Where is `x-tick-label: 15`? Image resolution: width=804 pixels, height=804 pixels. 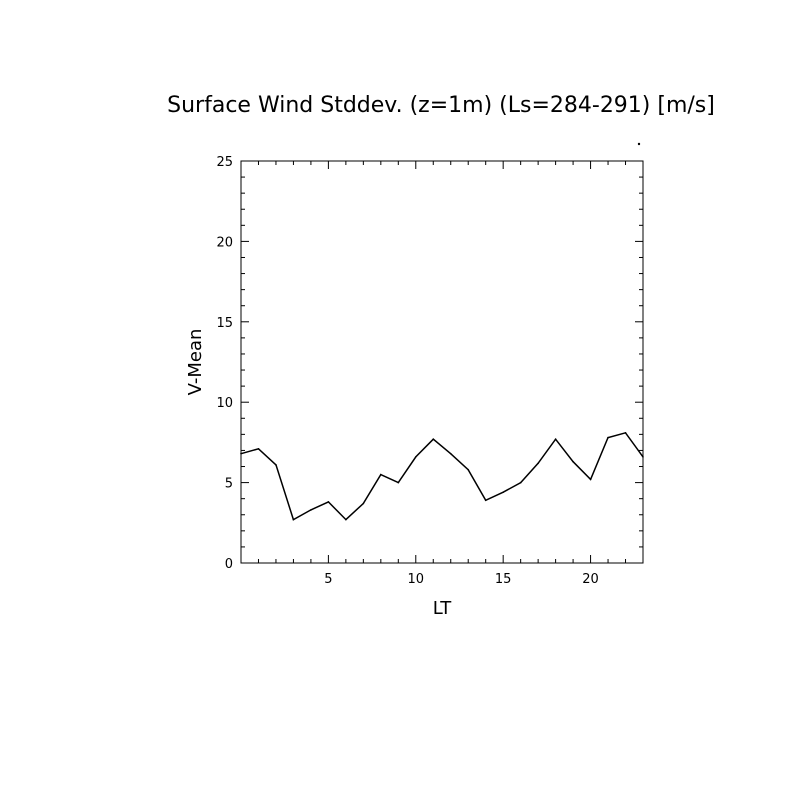
x-tick-label: 15 is located at coordinates (503, 579).